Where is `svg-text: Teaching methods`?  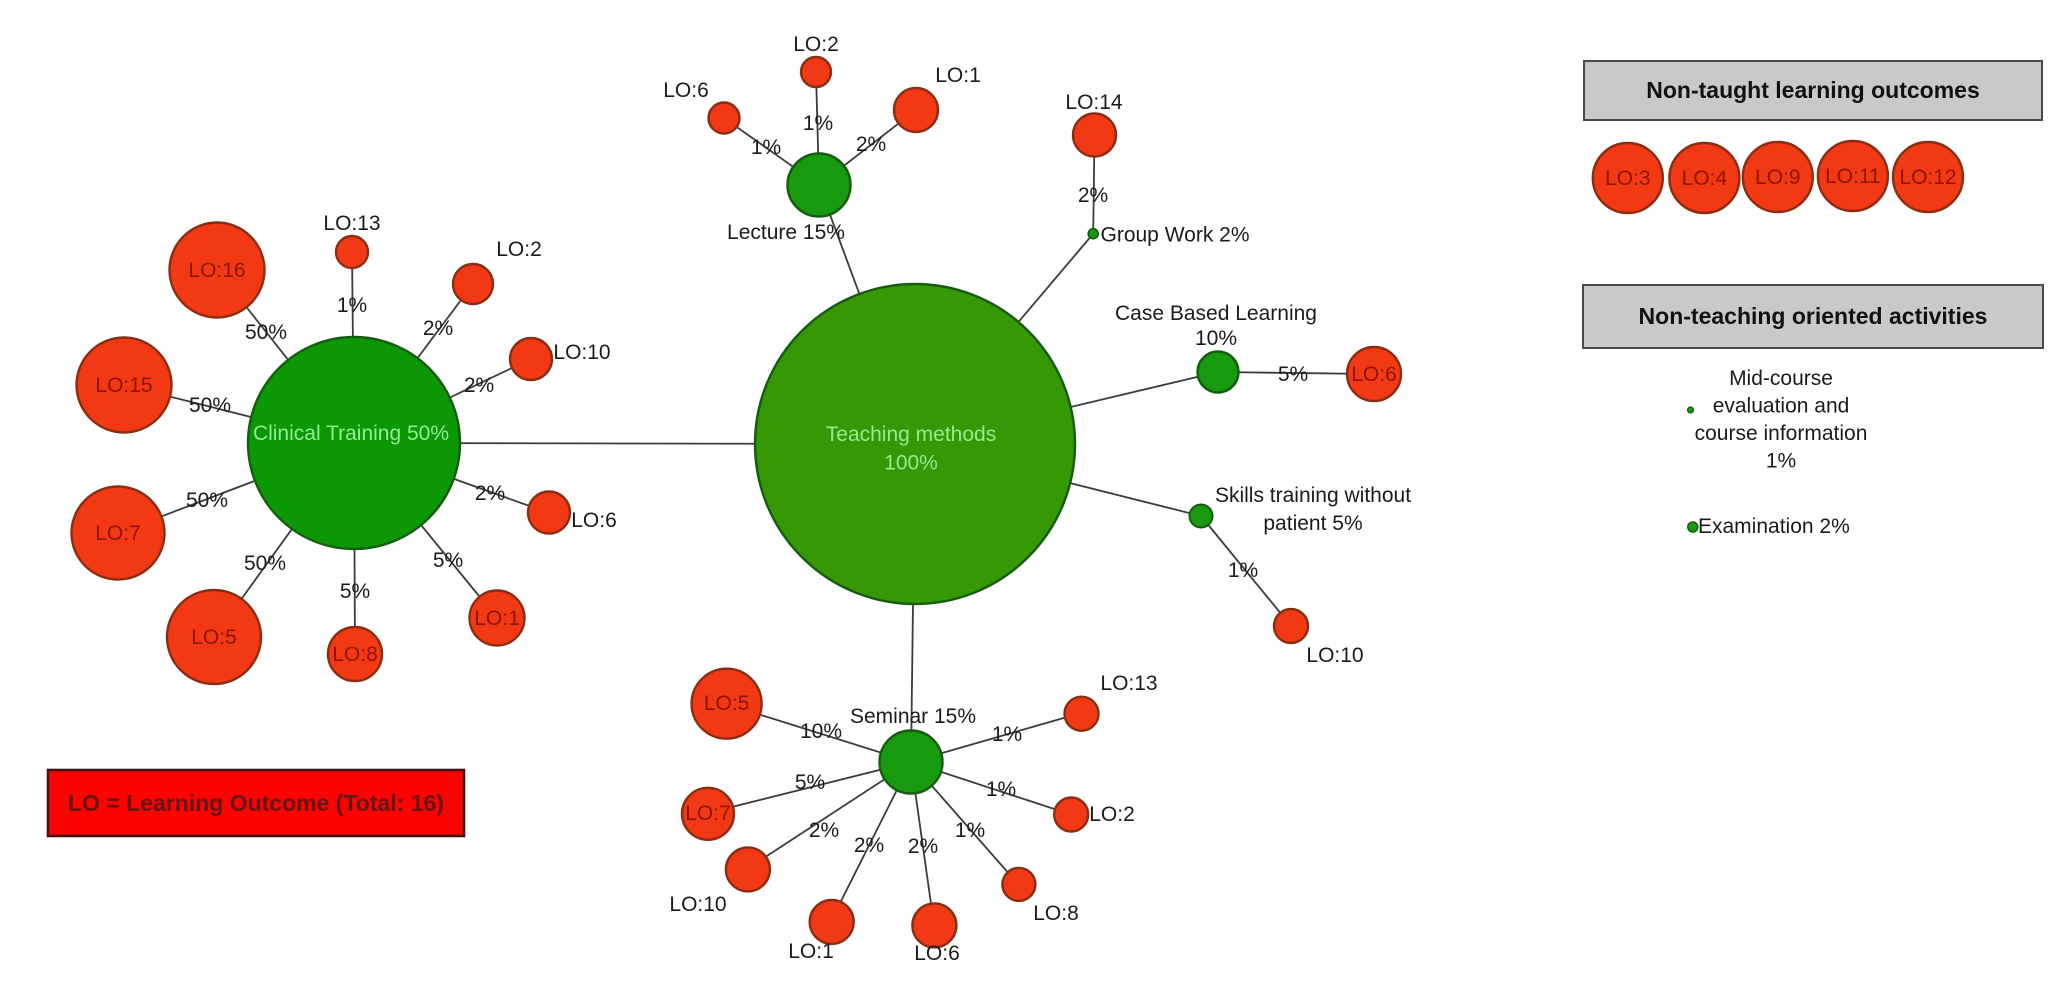
svg-text: Teaching methods is located at coordinates (911, 434).